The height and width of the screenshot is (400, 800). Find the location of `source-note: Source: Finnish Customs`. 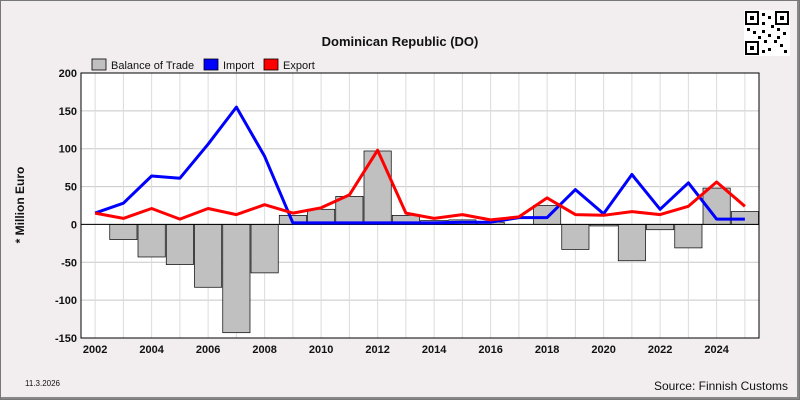

source-note: Source: Finnish Customs is located at coordinates (720, 386).